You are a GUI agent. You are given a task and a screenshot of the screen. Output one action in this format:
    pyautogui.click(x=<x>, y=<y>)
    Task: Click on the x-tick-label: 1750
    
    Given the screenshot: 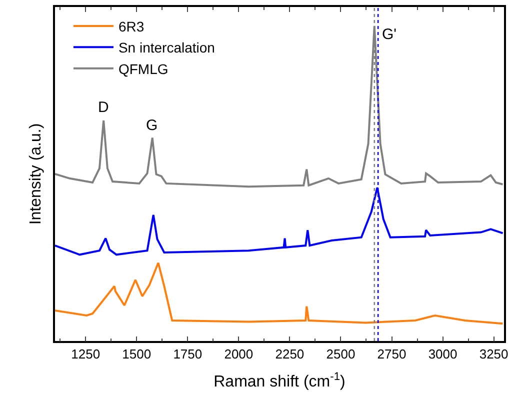 What is the action you would take?
    pyautogui.click(x=187, y=354)
    